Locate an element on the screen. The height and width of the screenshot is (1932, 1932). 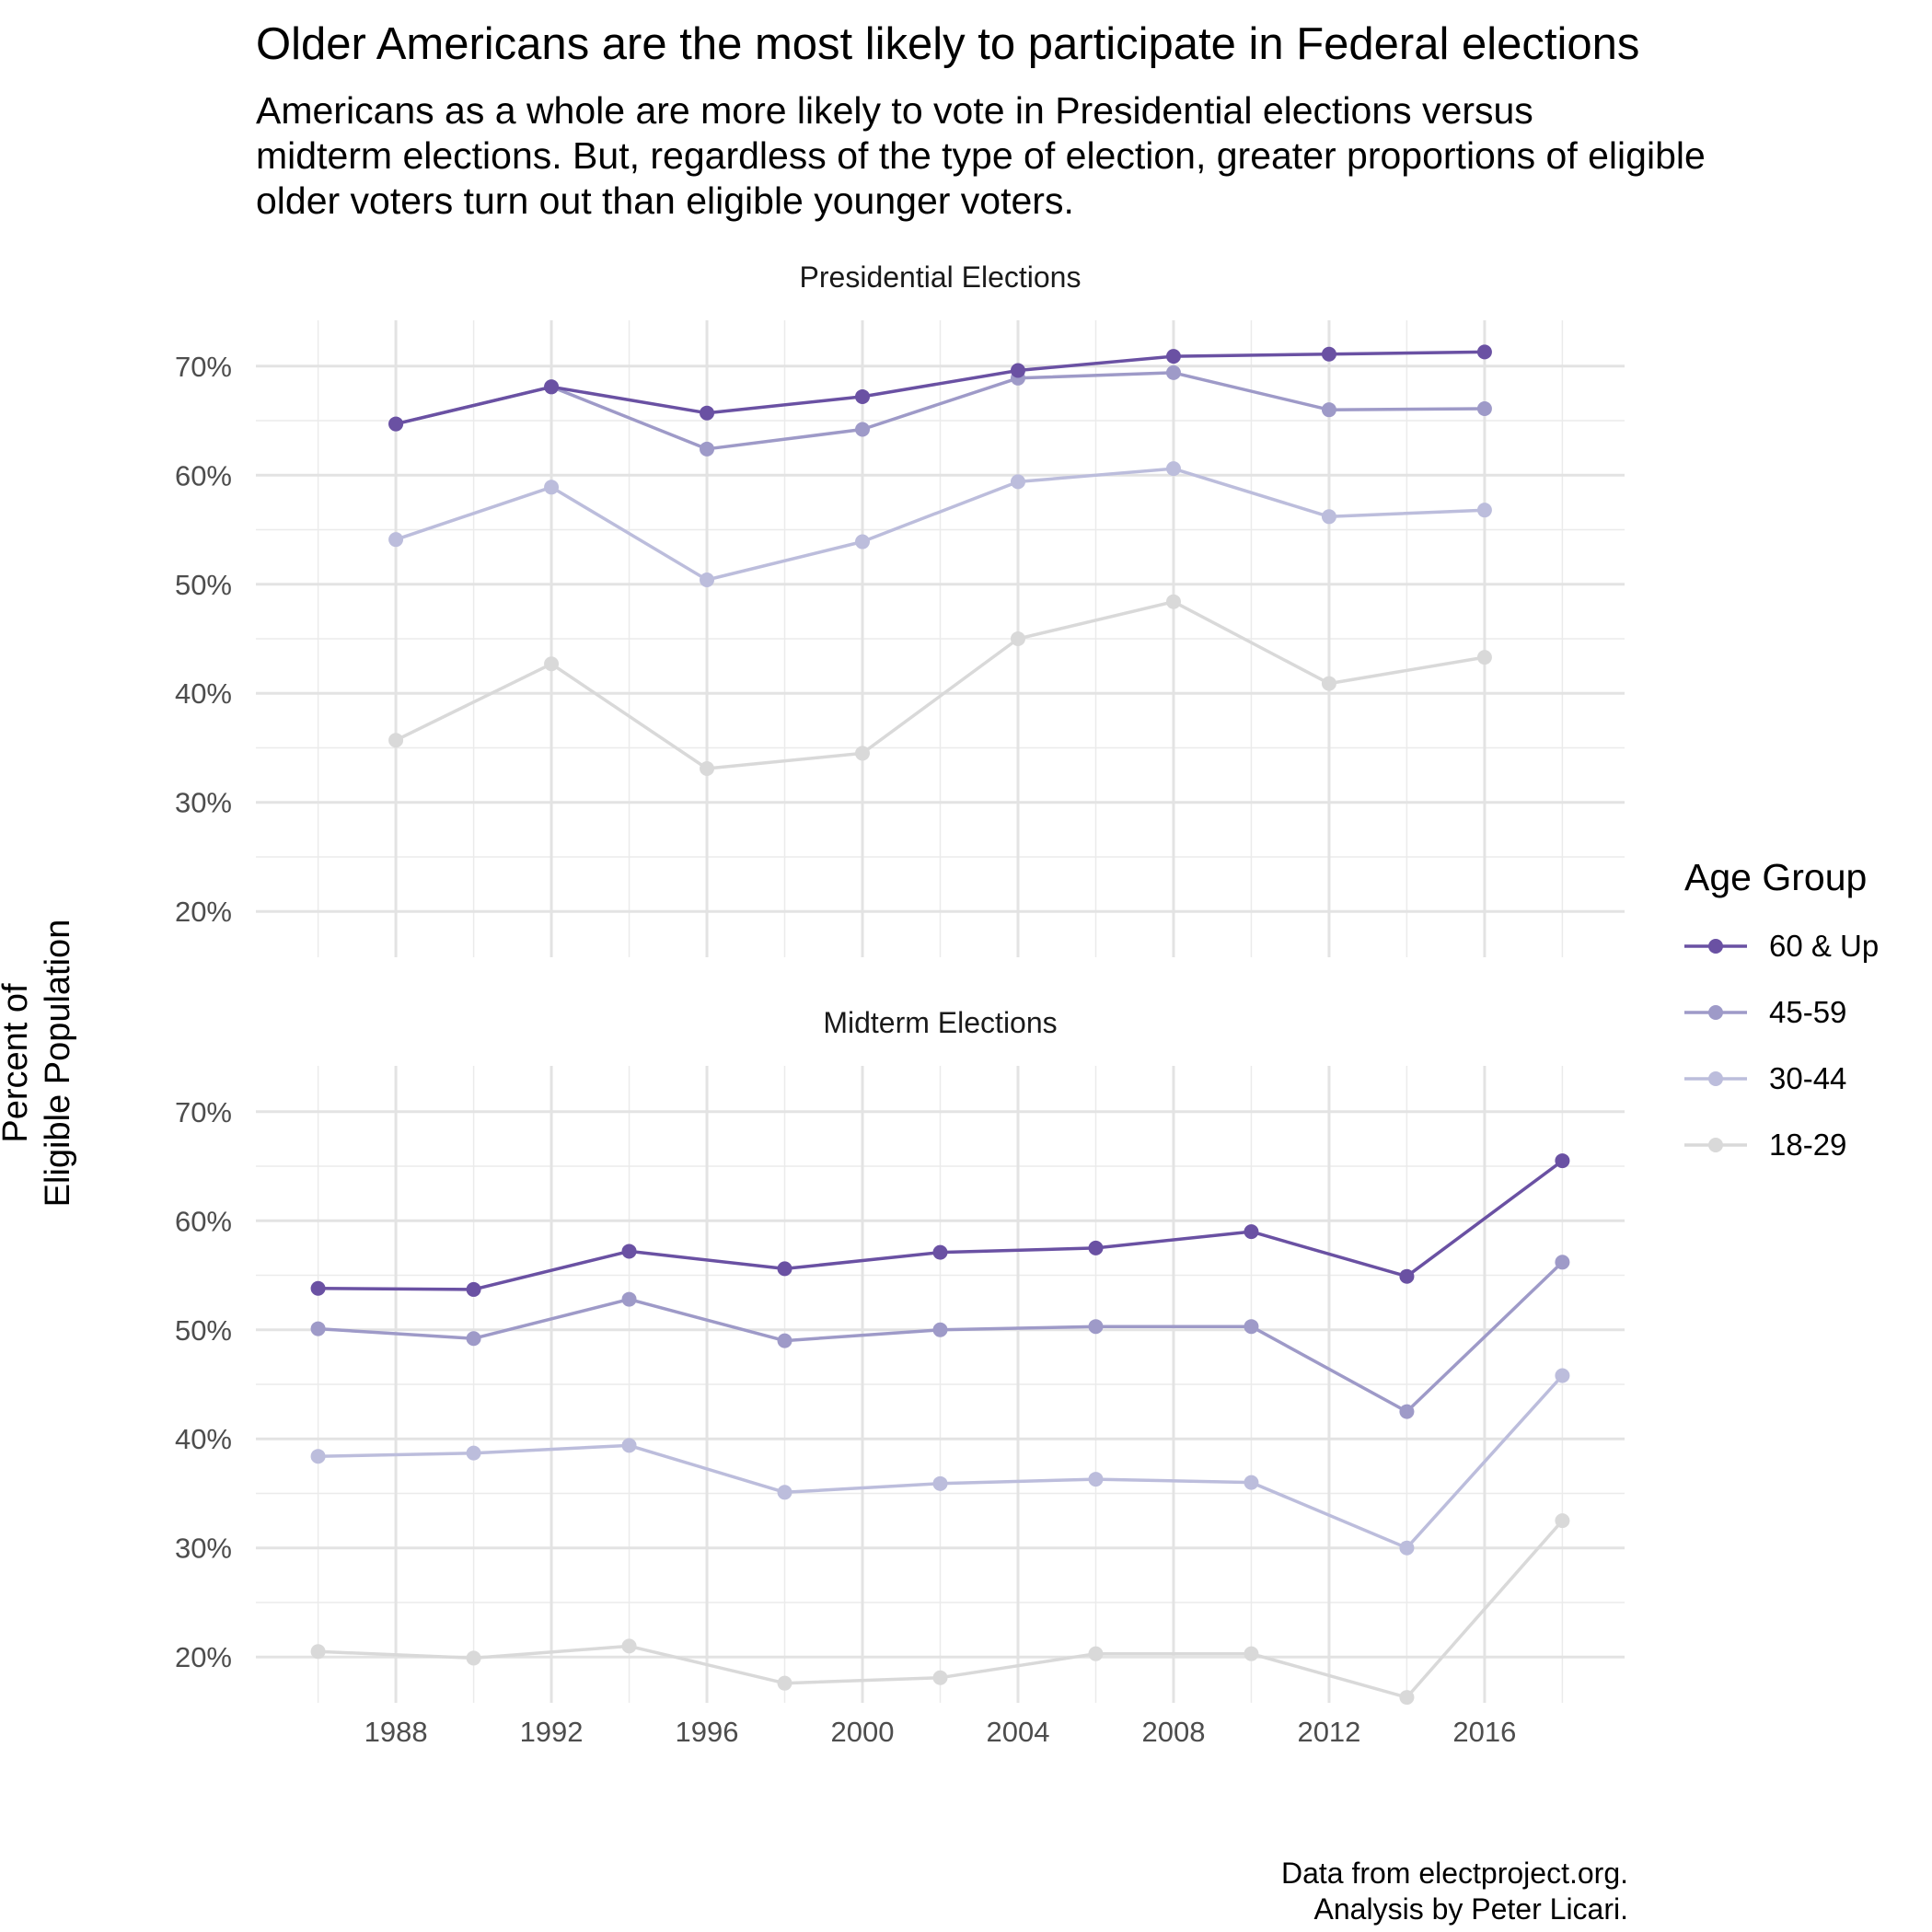
legend-item-60-up: 60 & Up is located at coordinates (1782, 946).